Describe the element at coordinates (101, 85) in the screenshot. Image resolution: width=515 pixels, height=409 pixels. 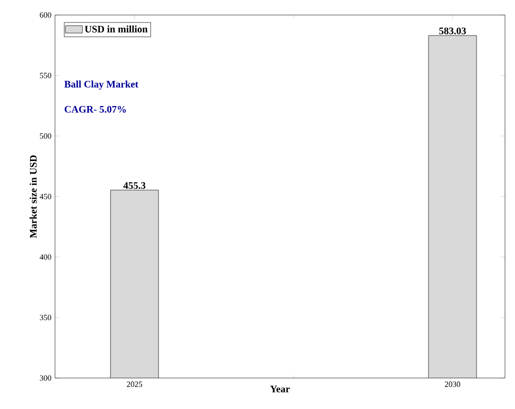
I see `annotation: Ball Clay Market` at that location.